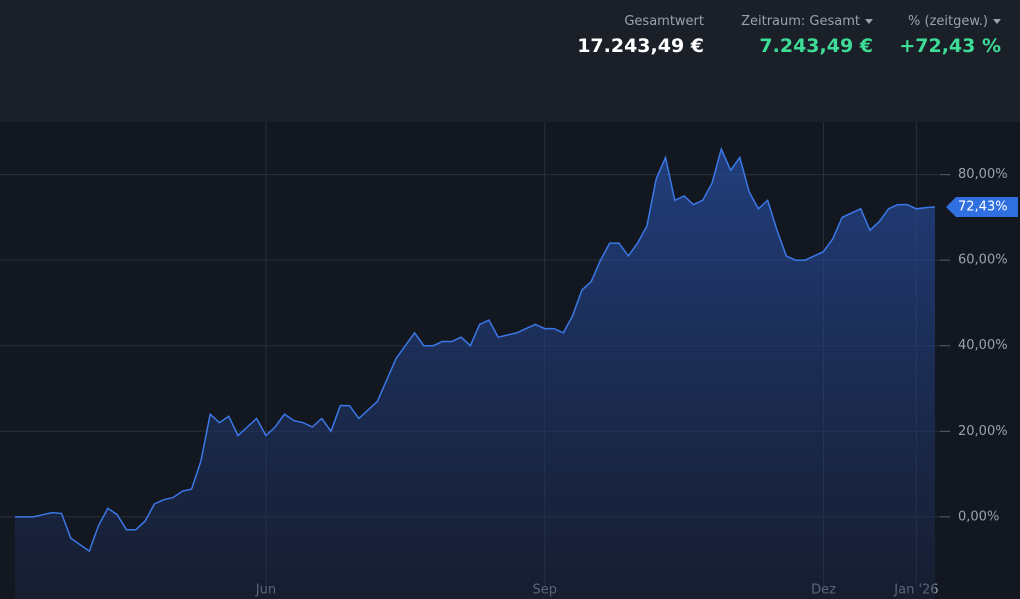 The image size is (1020, 599). Describe the element at coordinates (978, 516) in the screenshot. I see `y-tick-label: 0,00%` at that location.